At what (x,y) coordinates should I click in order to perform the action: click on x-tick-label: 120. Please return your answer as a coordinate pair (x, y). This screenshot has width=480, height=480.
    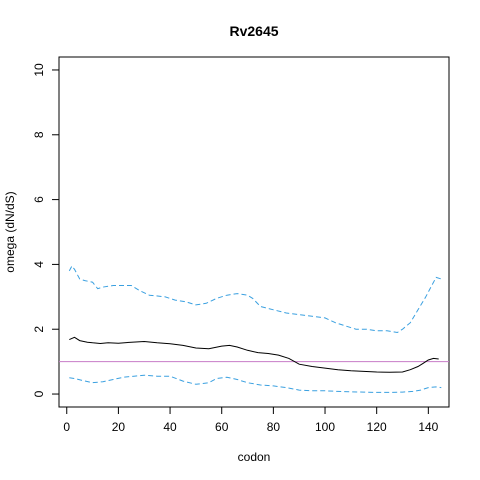
    Looking at the image, I should click on (377, 427).